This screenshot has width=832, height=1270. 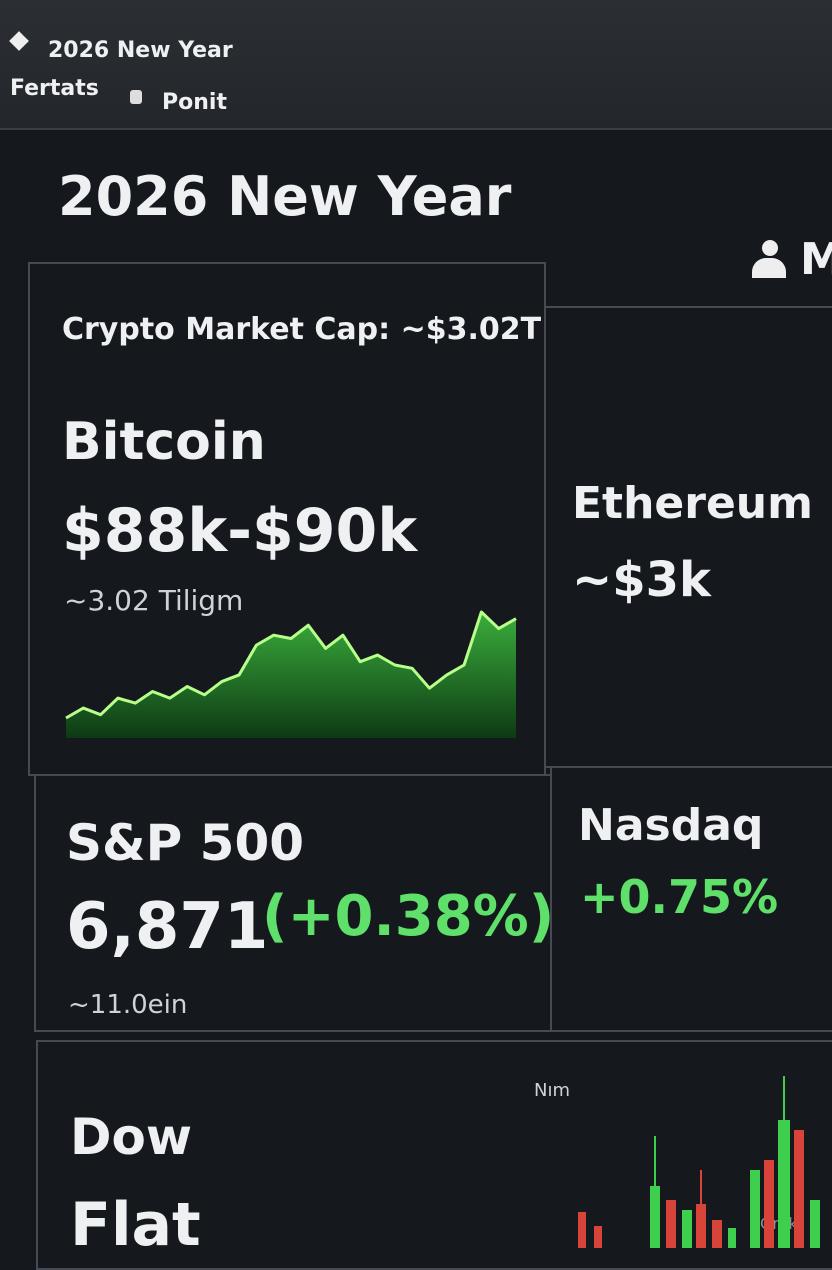 What do you see at coordinates (641, 580) in the screenshot?
I see `asset-price: ~$3k` at bounding box center [641, 580].